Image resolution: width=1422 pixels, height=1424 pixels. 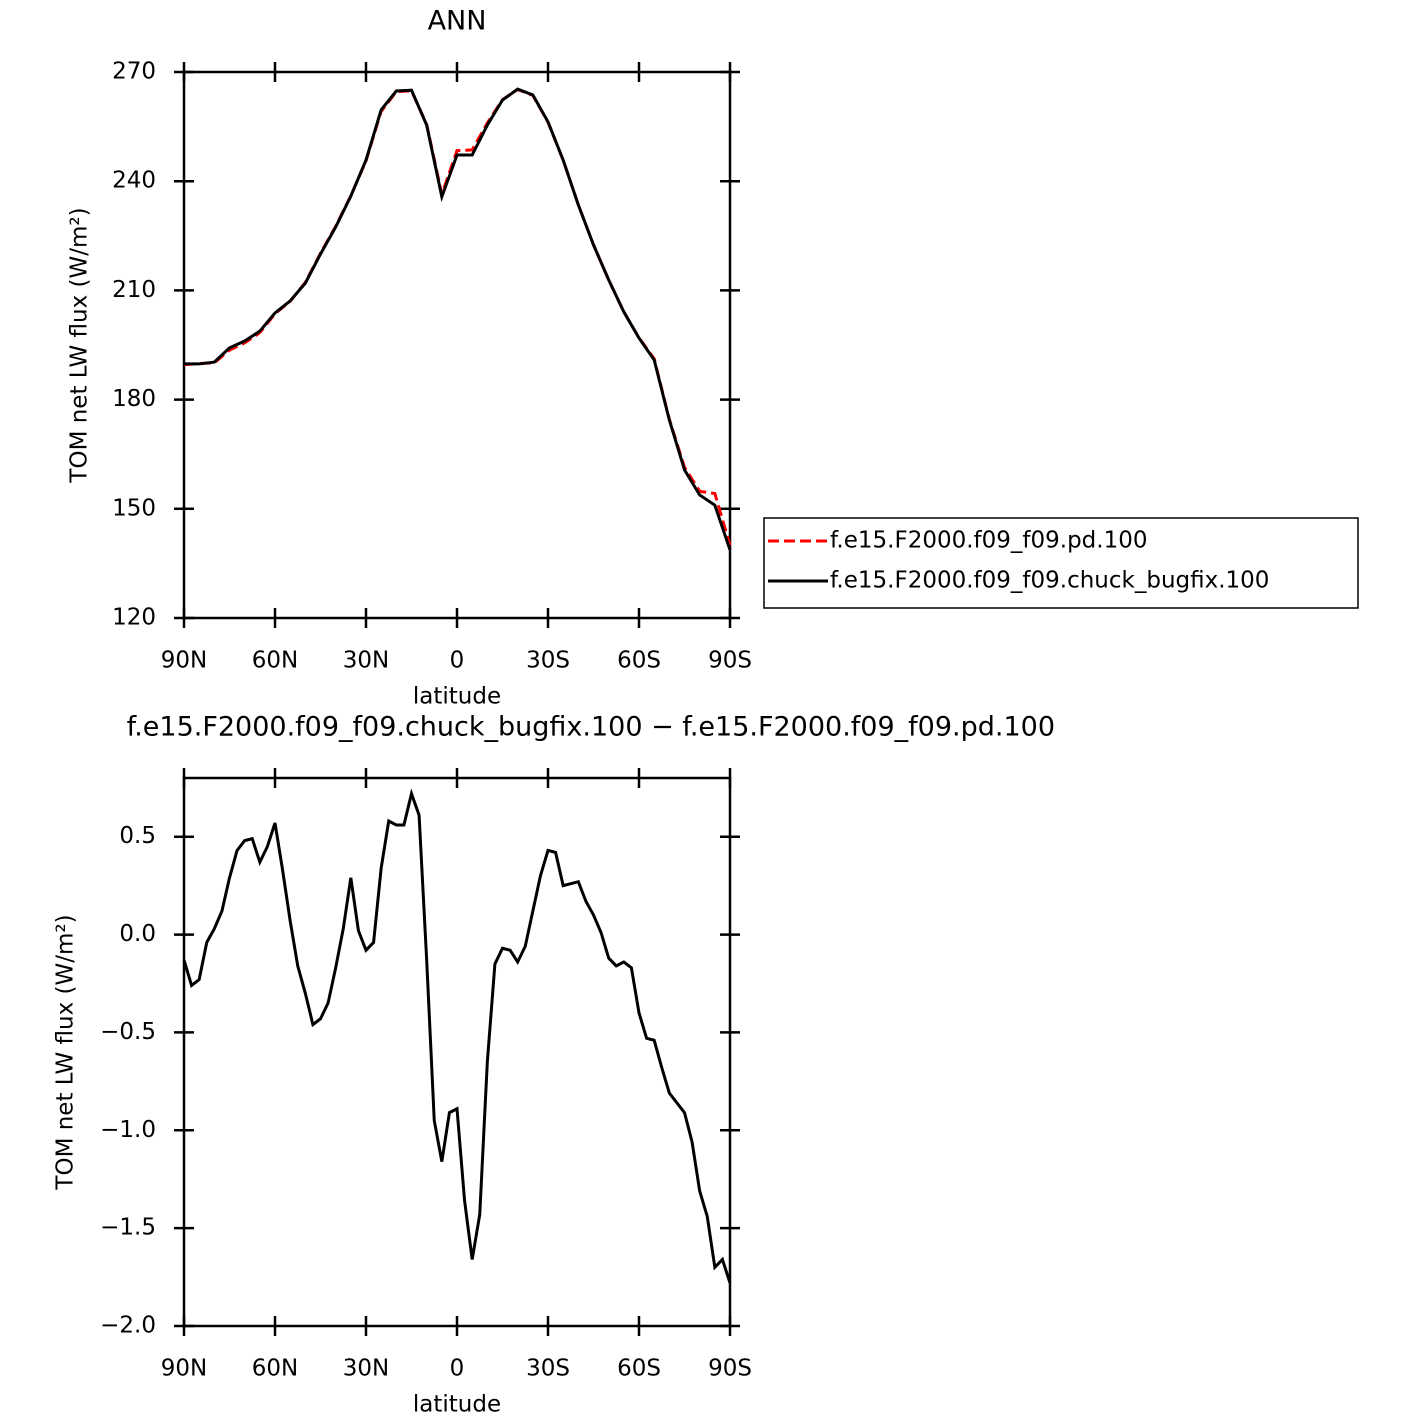 What do you see at coordinates (128, 1326) in the screenshot?
I see `y-tick-label: −2.0` at bounding box center [128, 1326].